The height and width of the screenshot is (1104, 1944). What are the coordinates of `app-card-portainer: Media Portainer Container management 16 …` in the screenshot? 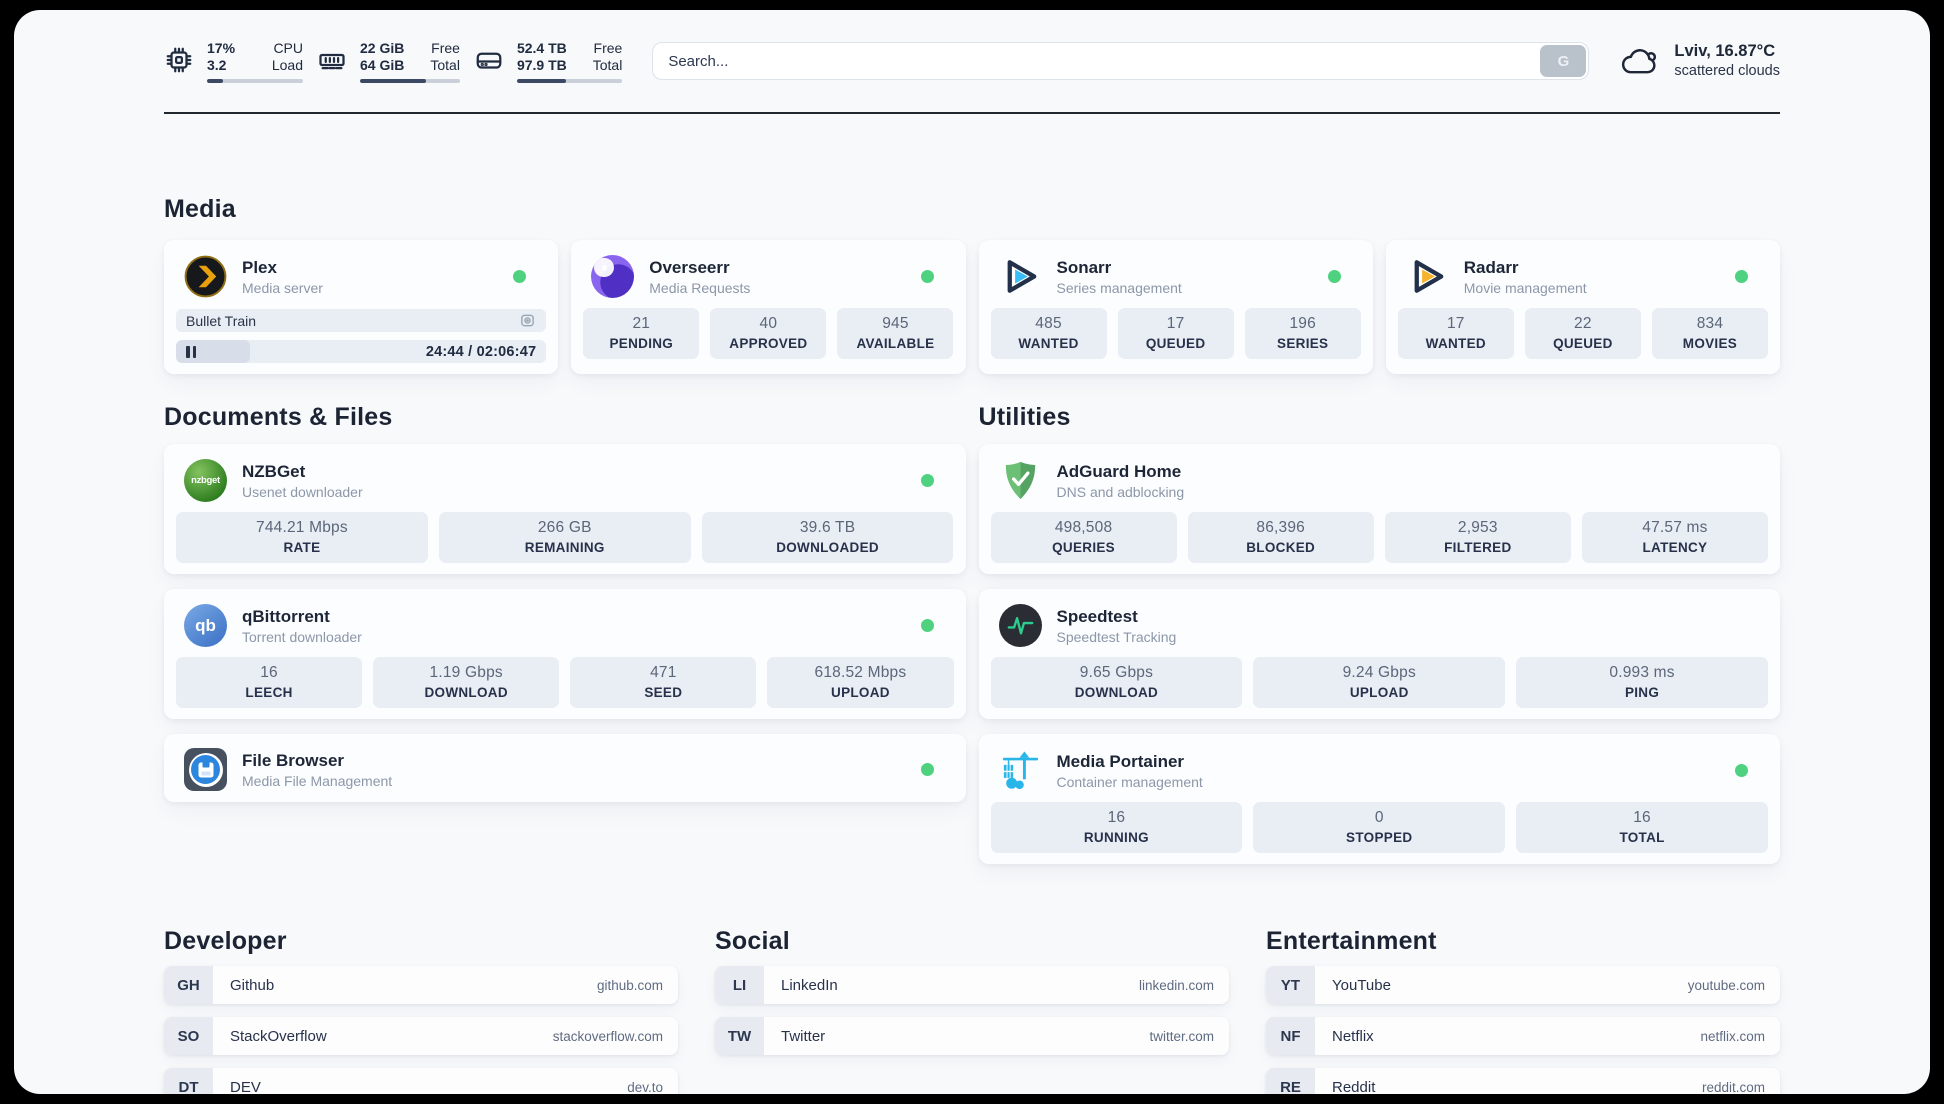 It's located at (1379, 799).